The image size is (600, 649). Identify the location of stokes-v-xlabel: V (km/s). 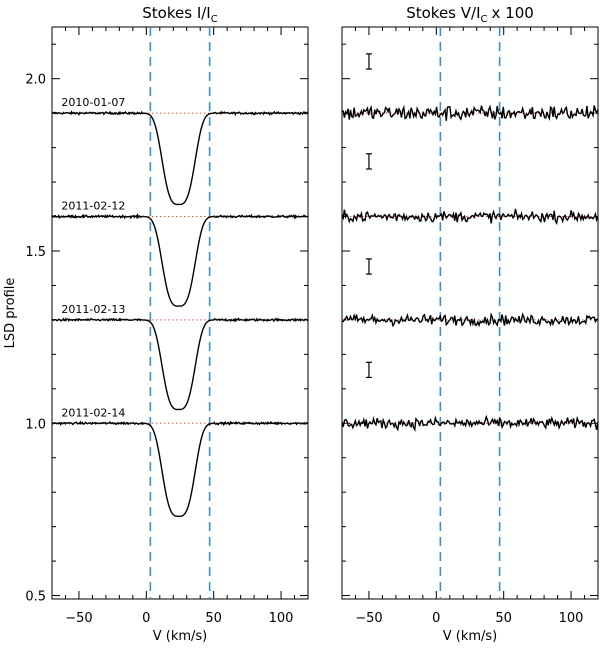
(470, 636).